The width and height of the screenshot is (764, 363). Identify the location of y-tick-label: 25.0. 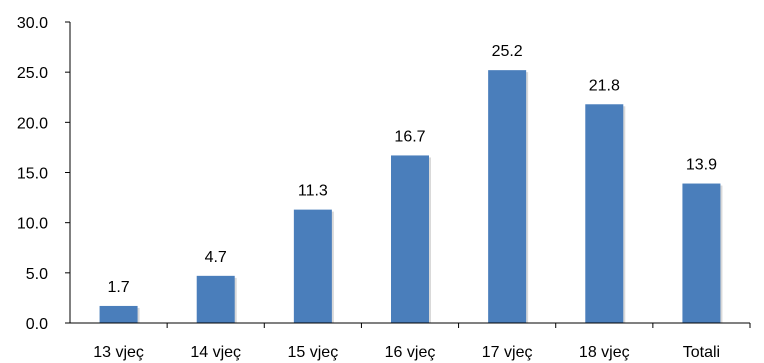
(32, 73).